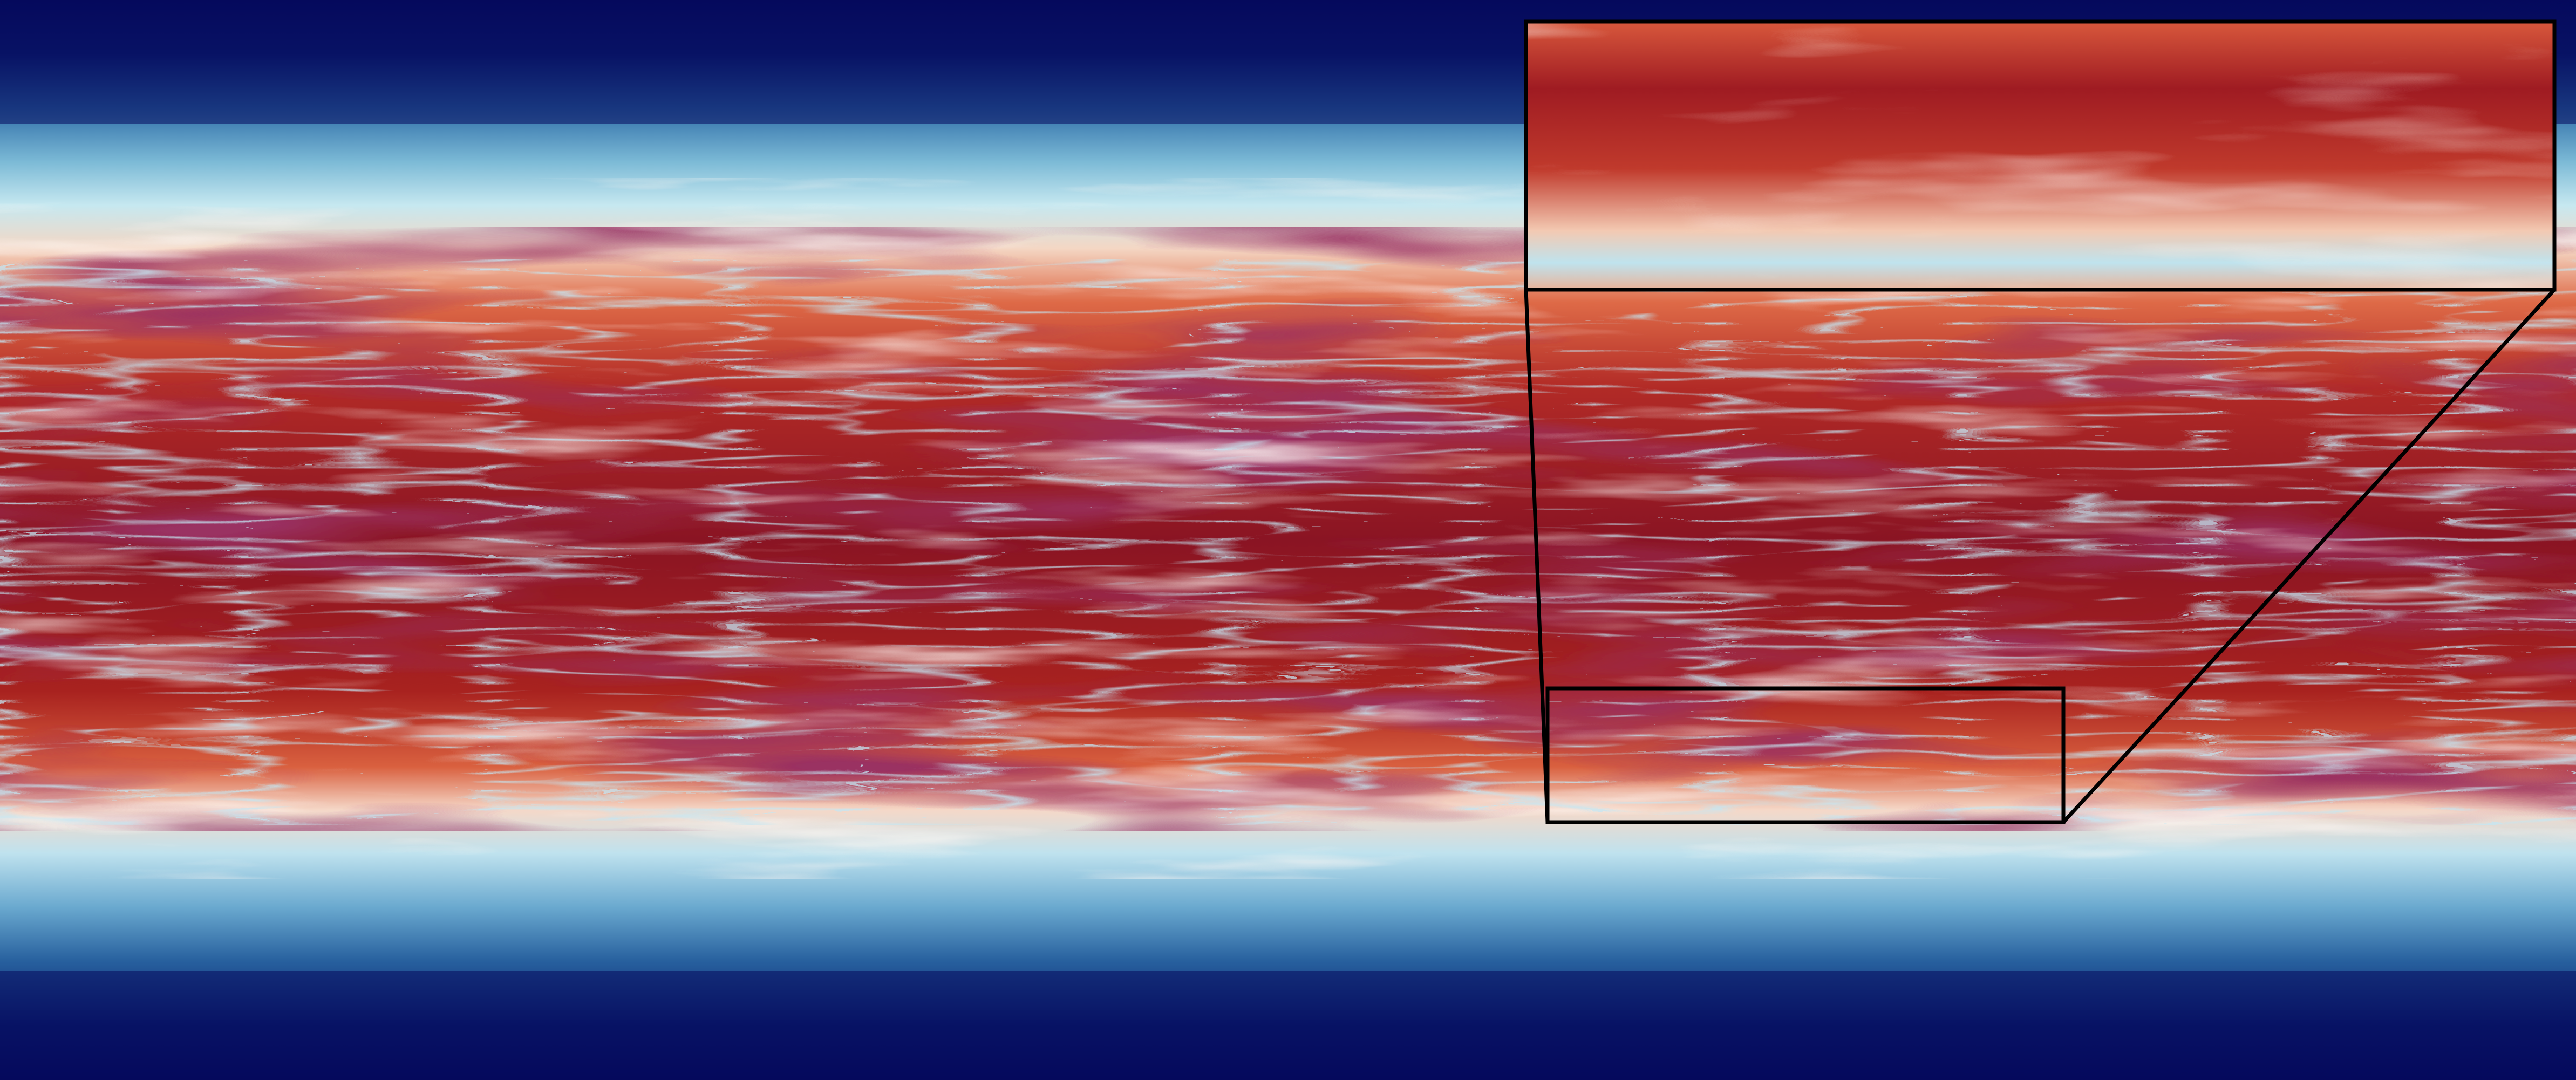  What do you see at coordinates (1288, 1025) in the screenshot?
I see `bottom-edge-shade` at bounding box center [1288, 1025].